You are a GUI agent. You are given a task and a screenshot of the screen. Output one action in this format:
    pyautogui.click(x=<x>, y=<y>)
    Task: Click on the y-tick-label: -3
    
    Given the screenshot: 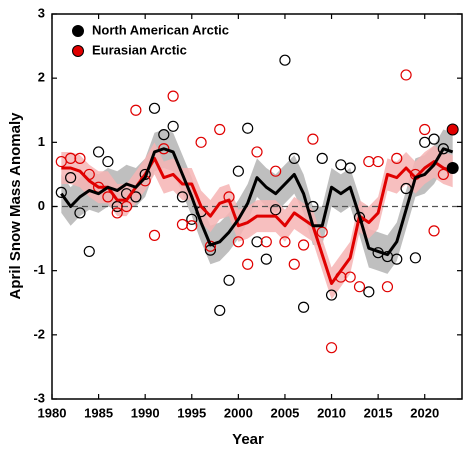 What is the action you would take?
    pyautogui.click(x=39, y=397)
    